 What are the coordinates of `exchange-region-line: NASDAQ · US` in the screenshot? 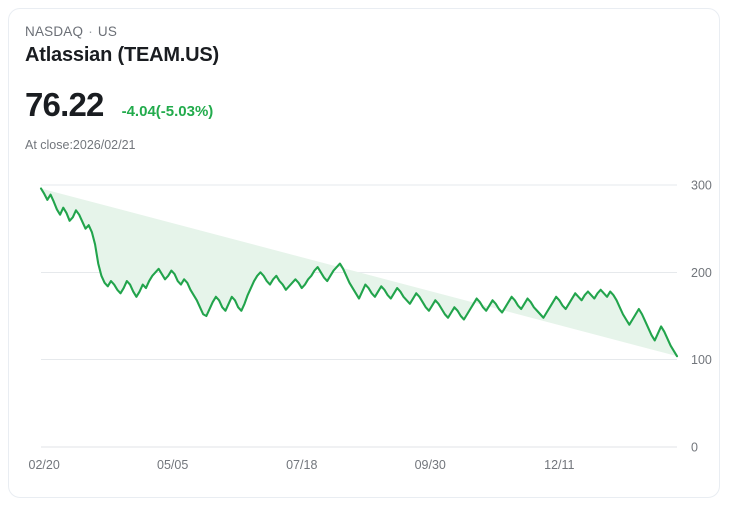 It's located at (364, 32).